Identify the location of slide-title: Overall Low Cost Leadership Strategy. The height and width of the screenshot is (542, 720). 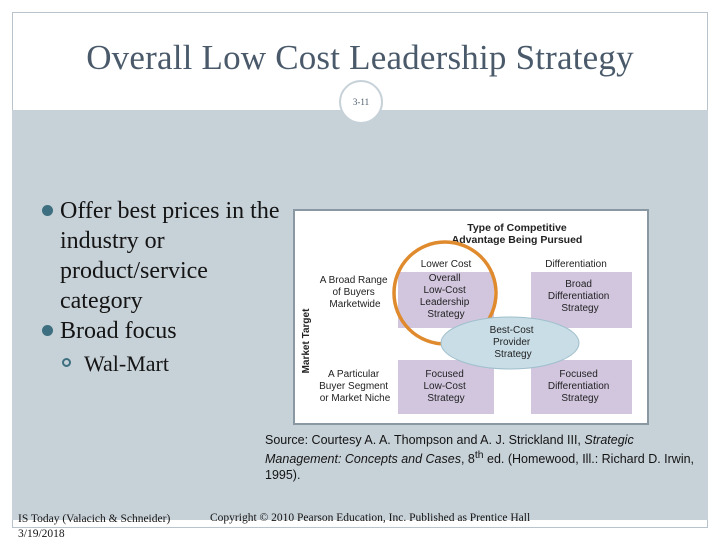
(360, 57).